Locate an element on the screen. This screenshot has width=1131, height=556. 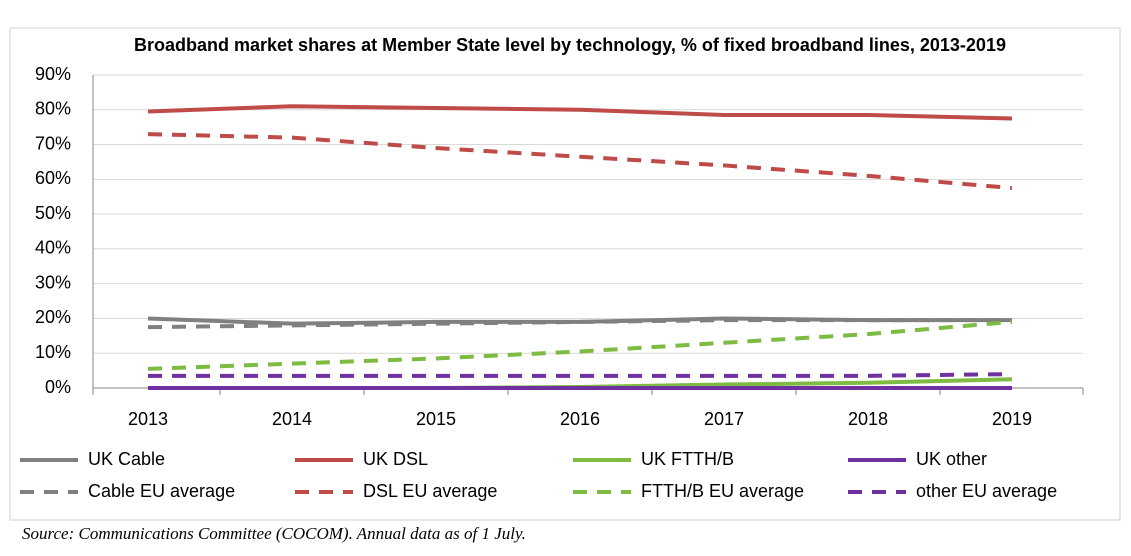
legend-label: other EU average is located at coordinates (986, 491).